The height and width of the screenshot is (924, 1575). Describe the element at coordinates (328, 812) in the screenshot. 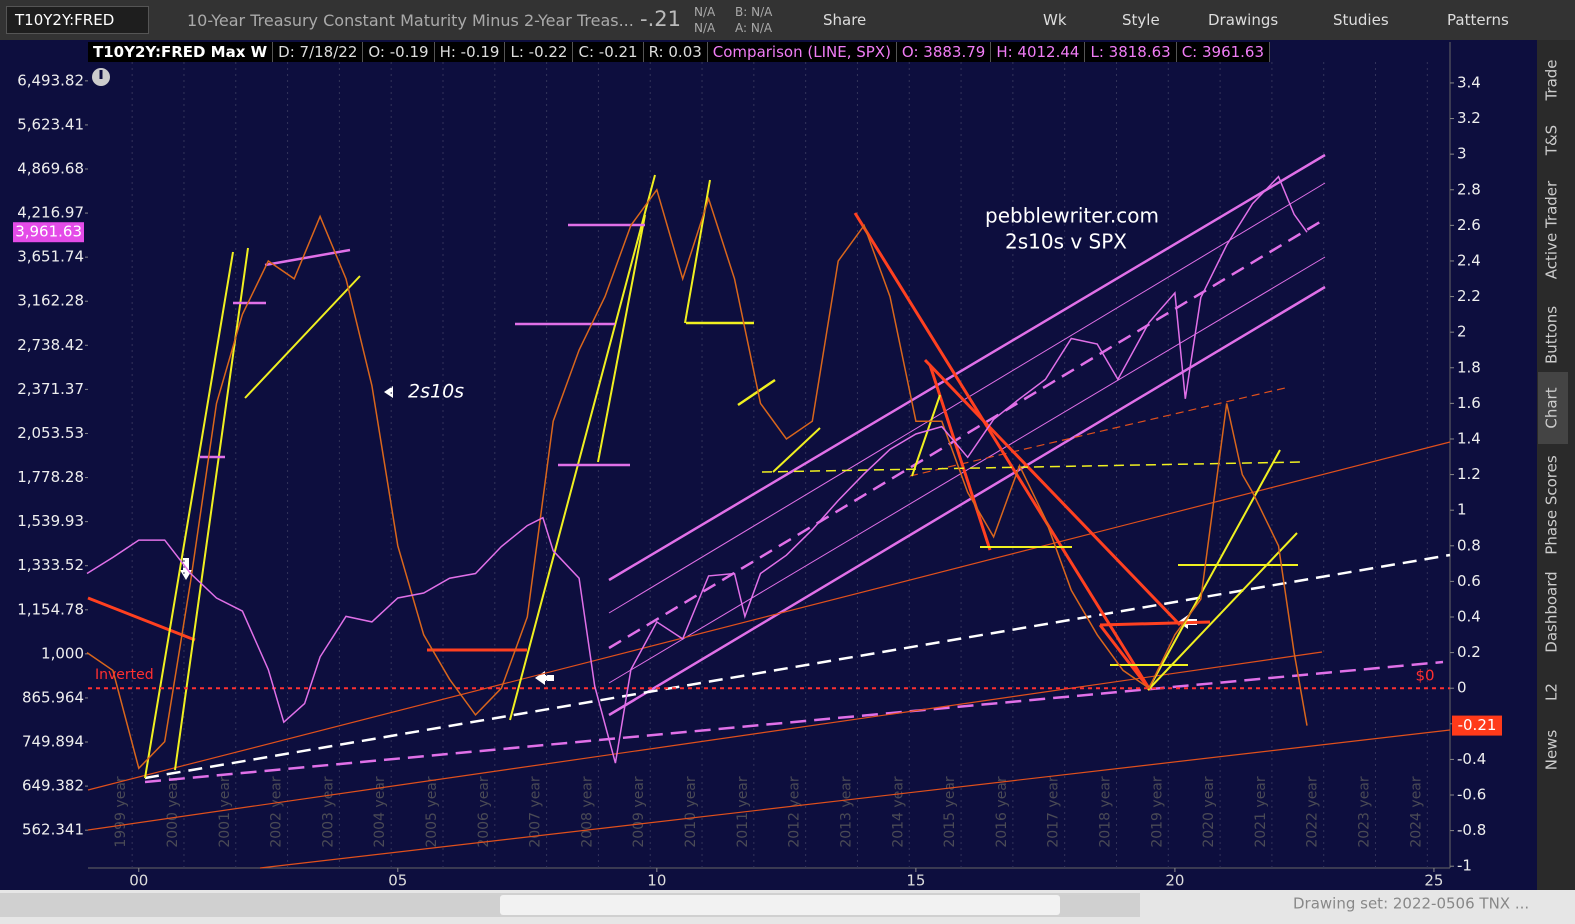

I see `year-label: 2003 year` at that location.